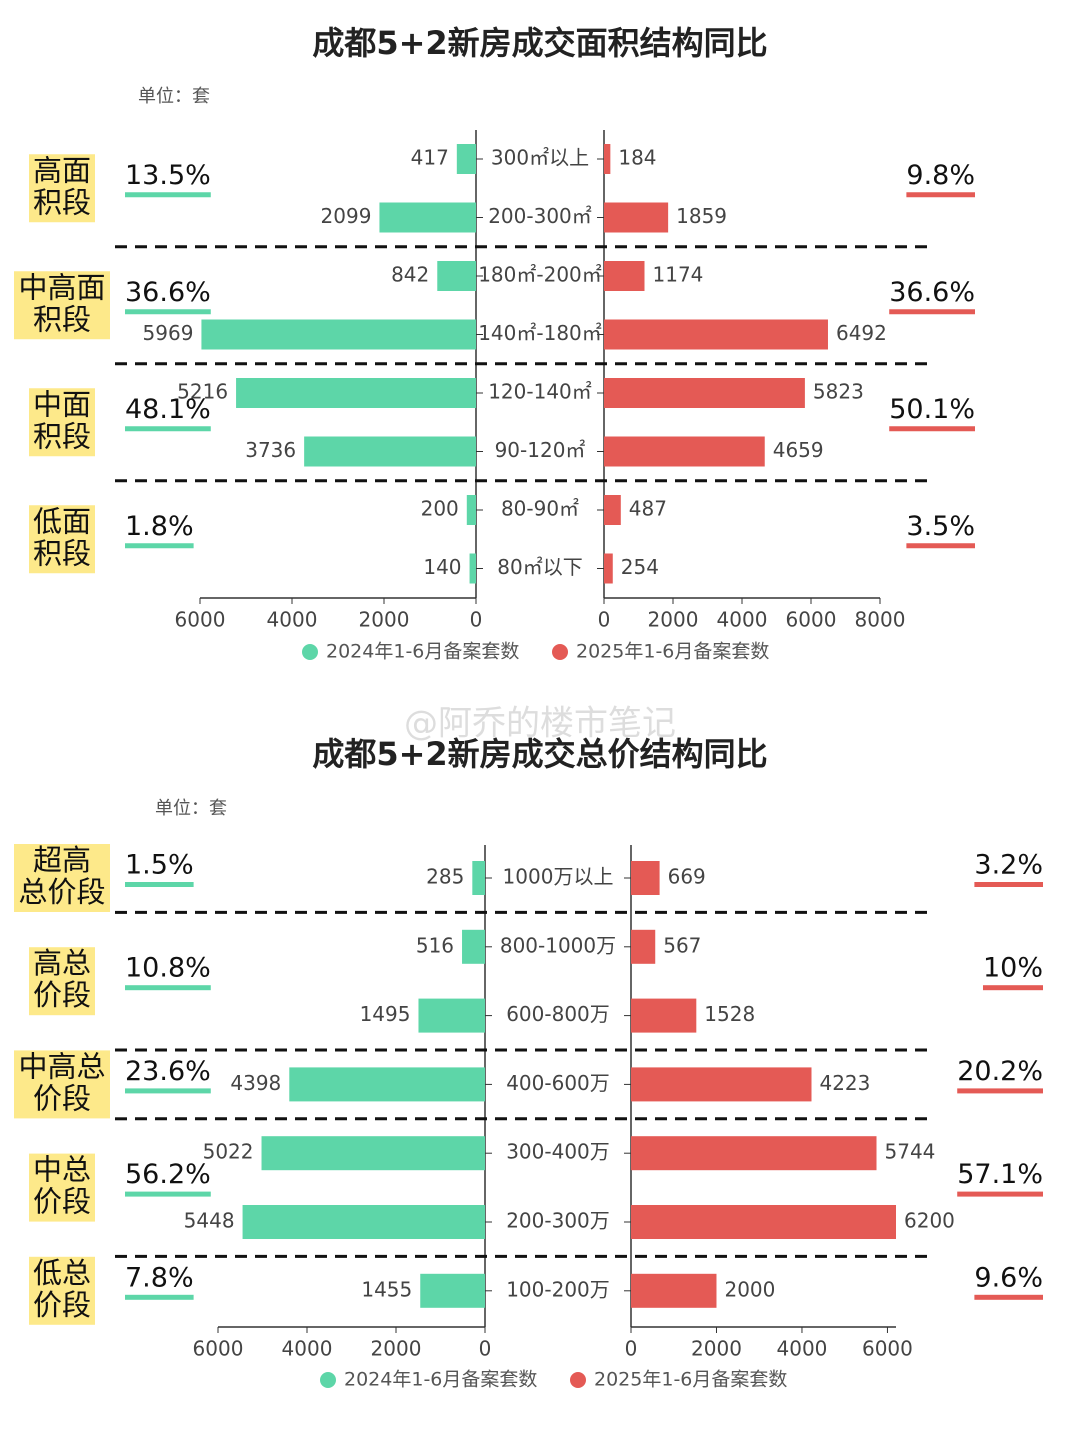 This screenshot has width=1080, height=1440. What do you see at coordinates (228, 1152) in the screenshot?
I see `value-label: 5022` at bounding box center [228, 1152].